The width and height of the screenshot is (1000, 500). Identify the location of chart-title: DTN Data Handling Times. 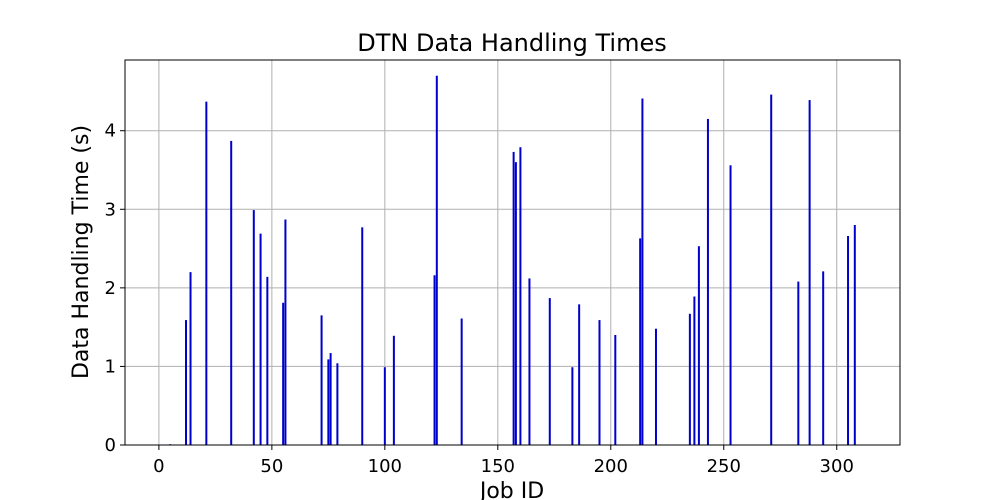
(512, 43).